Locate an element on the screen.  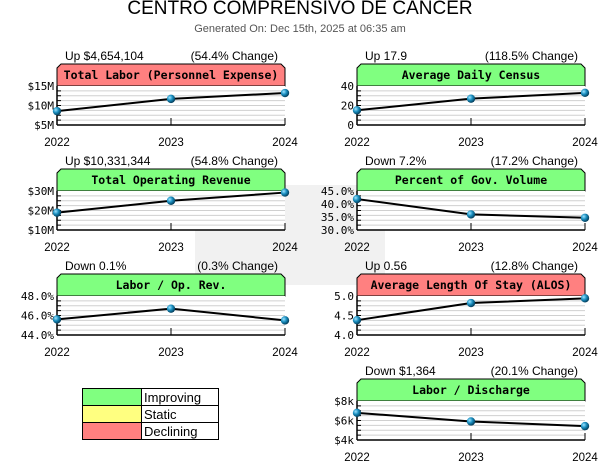
chart-title: Total Operating Revenue is located at coordinates (170, 180).